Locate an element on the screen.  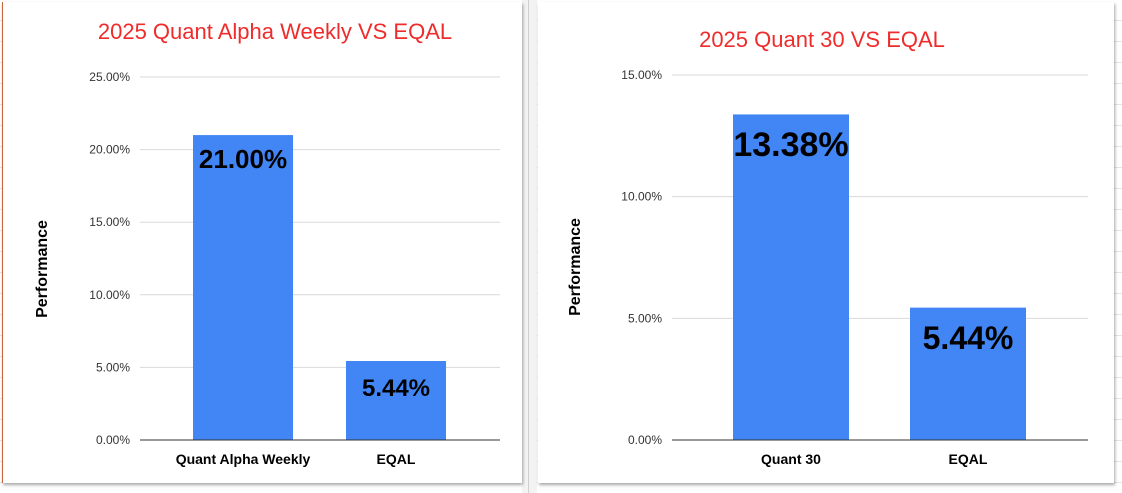
data-label: 21.00% is located at coordinates (243, 159).